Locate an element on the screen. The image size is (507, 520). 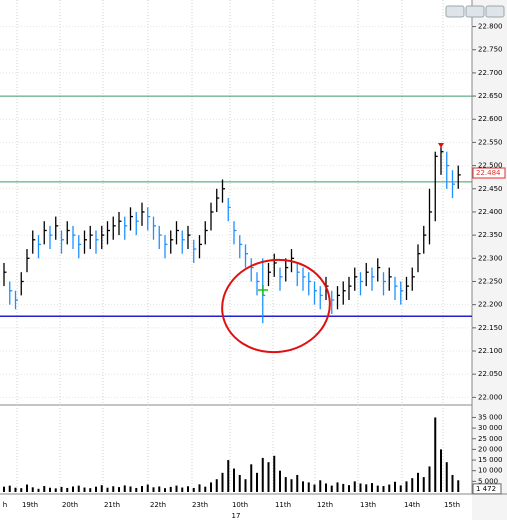
v-tick-label: 30 000 is located at coordinates (490, 428).